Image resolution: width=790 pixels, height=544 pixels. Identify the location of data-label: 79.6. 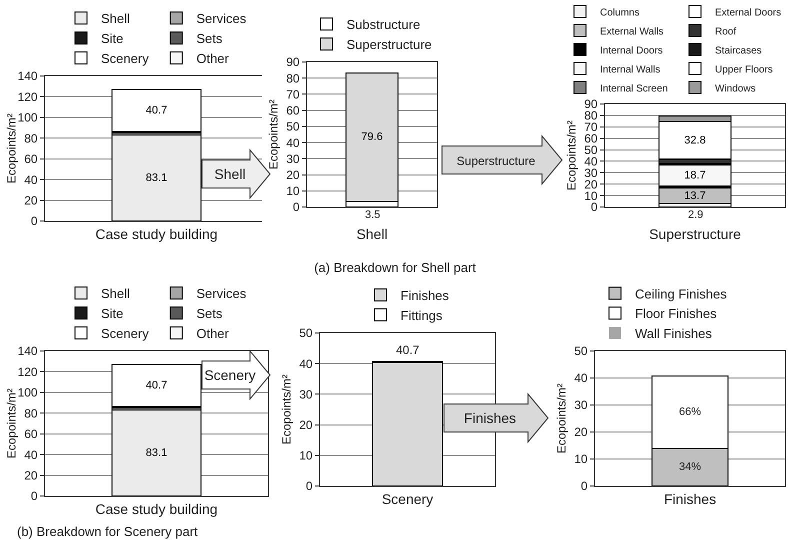
(372, 137).